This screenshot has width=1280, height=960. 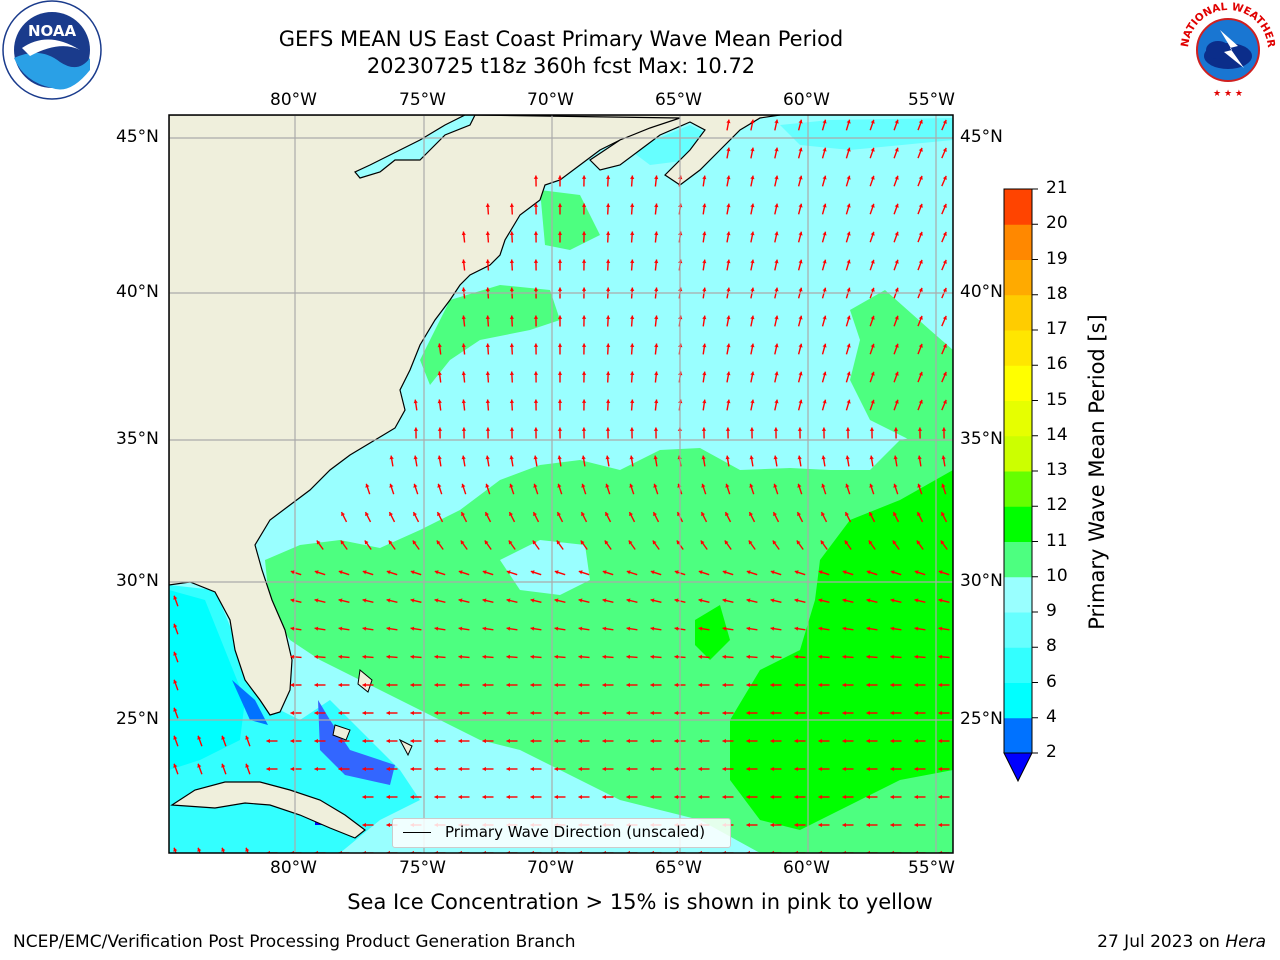 What do you see at coordinates (52, 31) in the screenshot?
I see `svg-text: NOAA` at bounding box center [52, 31].